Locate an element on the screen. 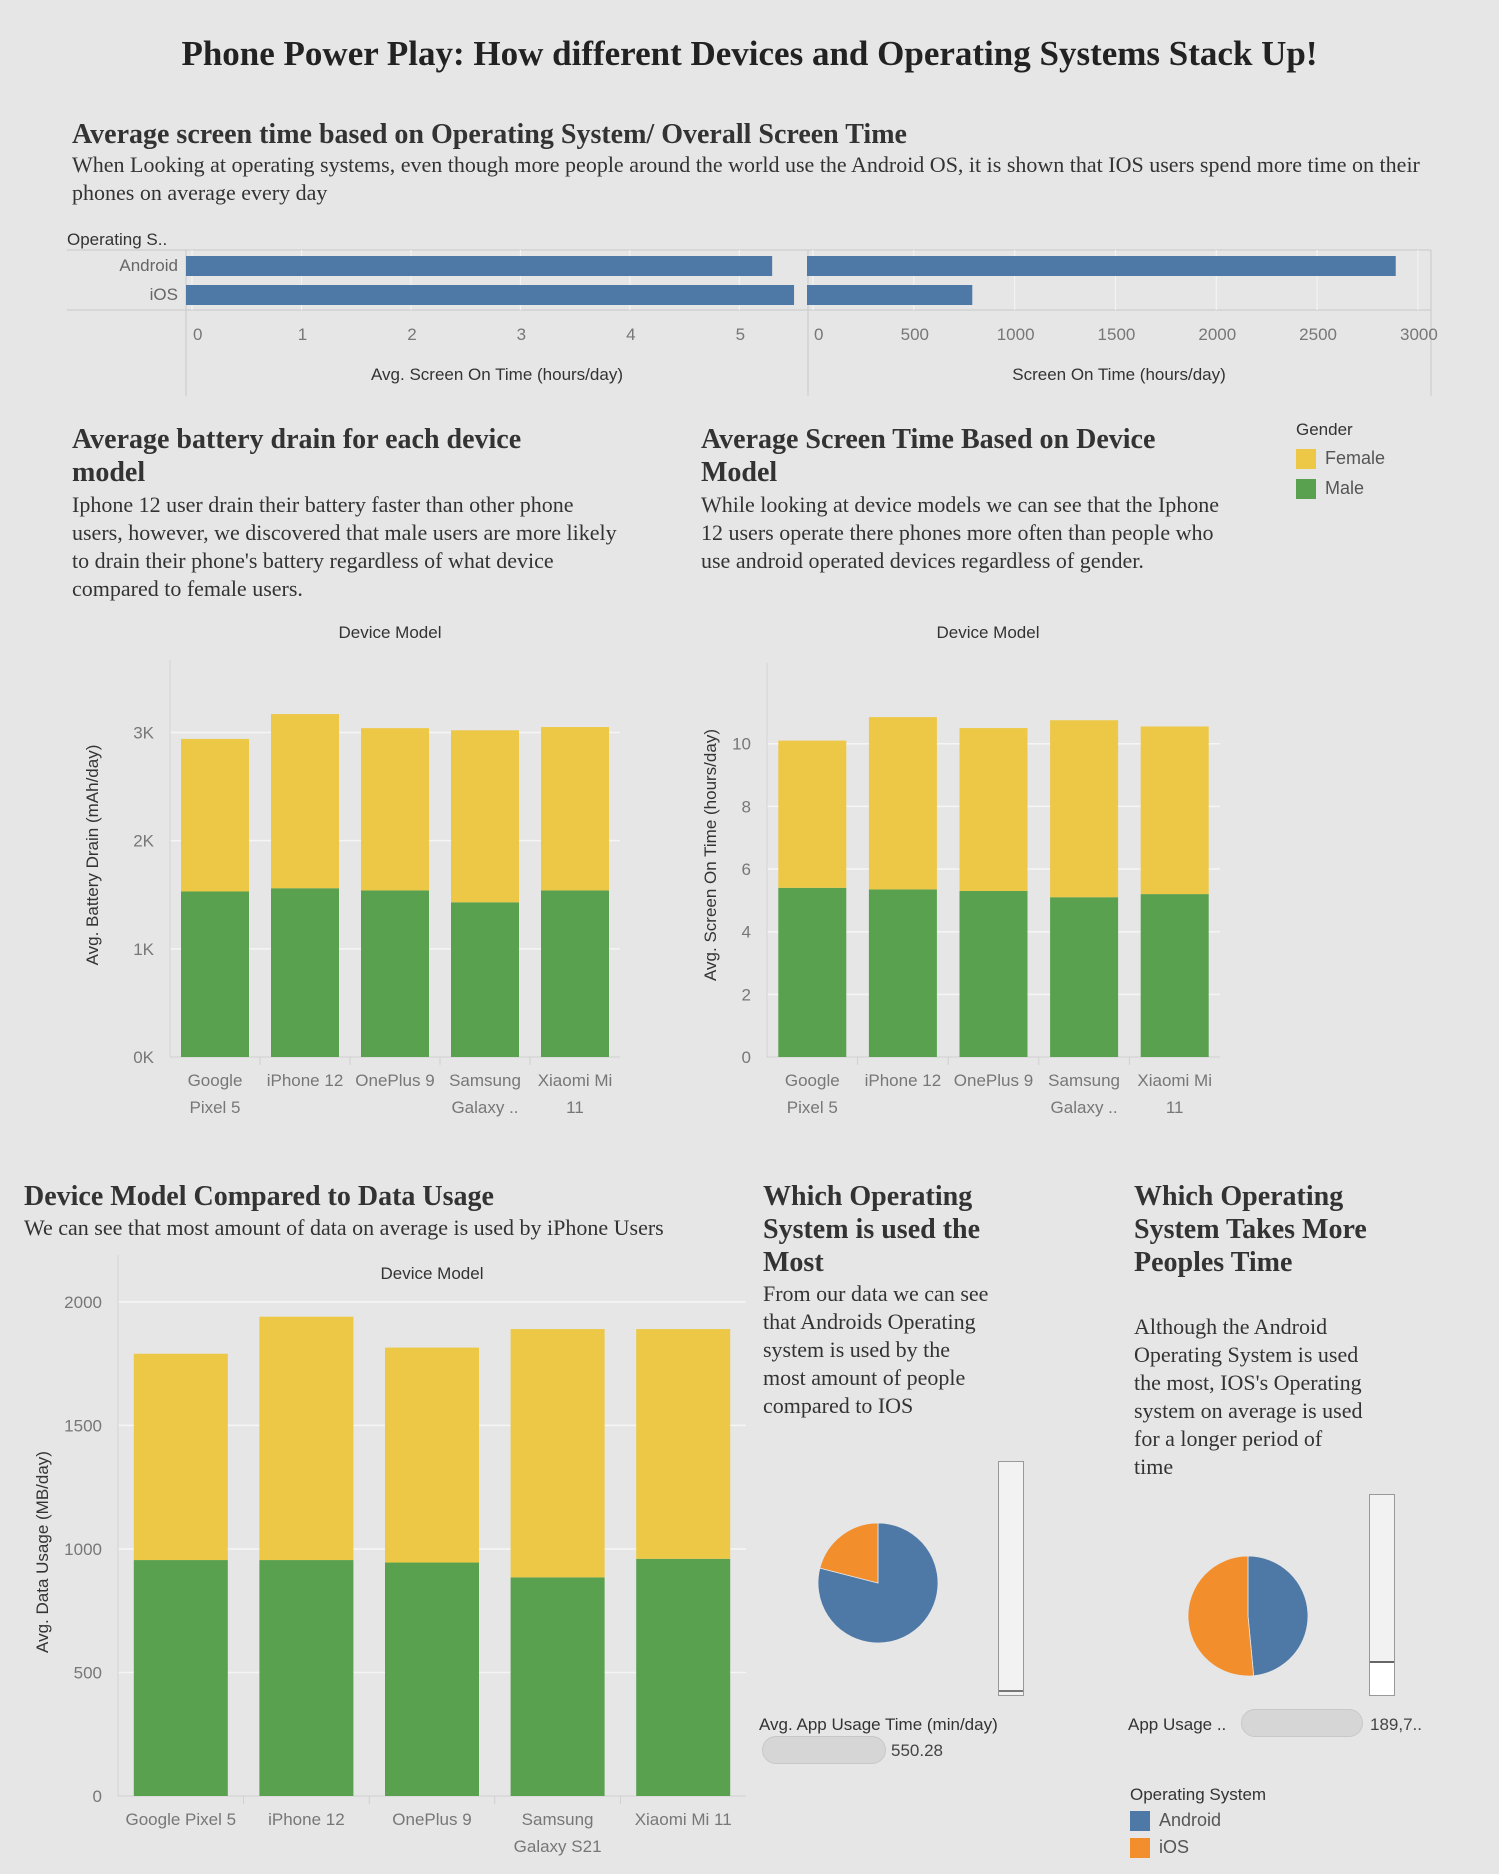  battery-xtick: Google is located at coordinates (215, 1080).